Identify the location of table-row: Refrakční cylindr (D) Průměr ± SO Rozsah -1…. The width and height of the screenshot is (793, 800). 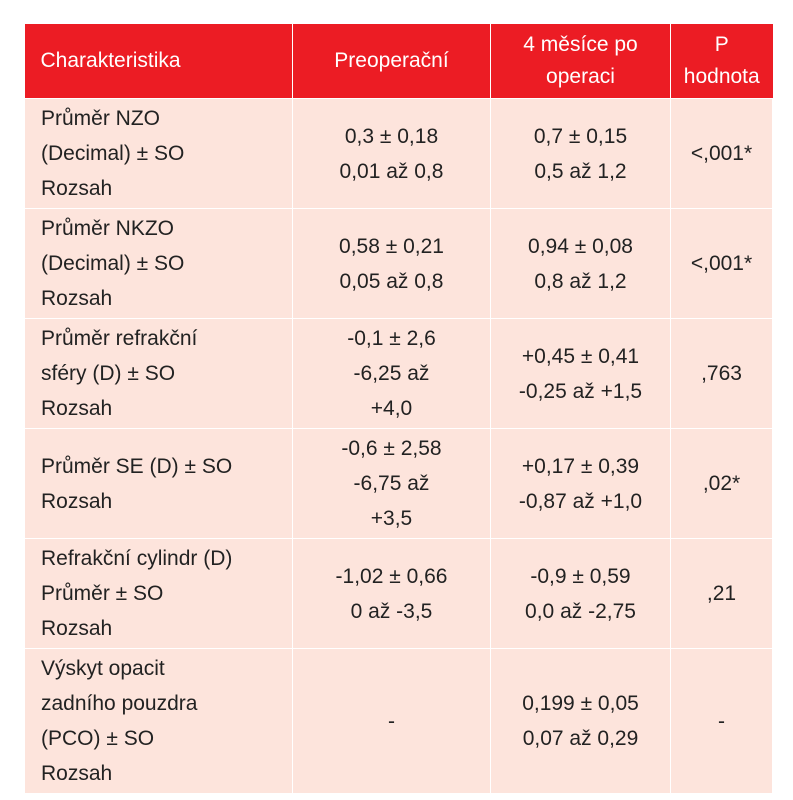
(398, 593).